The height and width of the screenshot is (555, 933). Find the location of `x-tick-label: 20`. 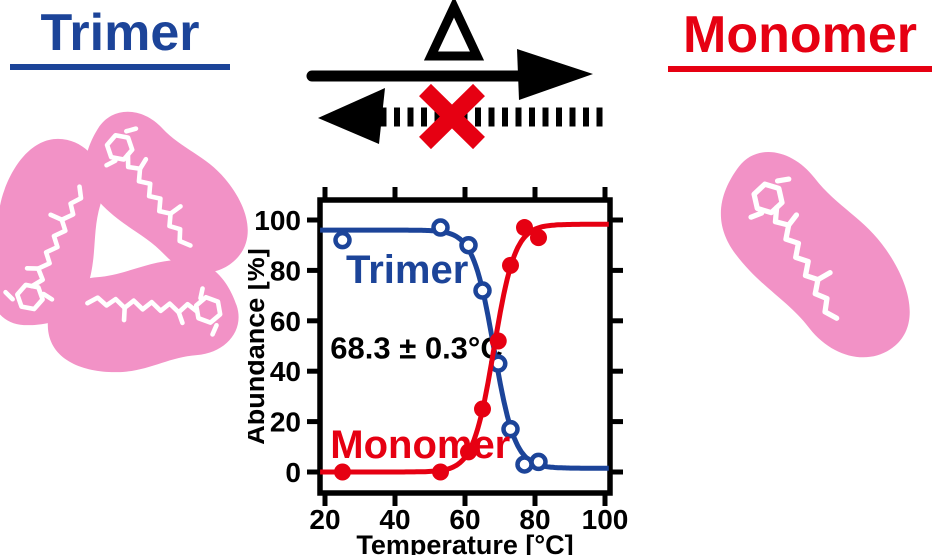

x-tick-label: 20 is located at coordinates (324, 519).